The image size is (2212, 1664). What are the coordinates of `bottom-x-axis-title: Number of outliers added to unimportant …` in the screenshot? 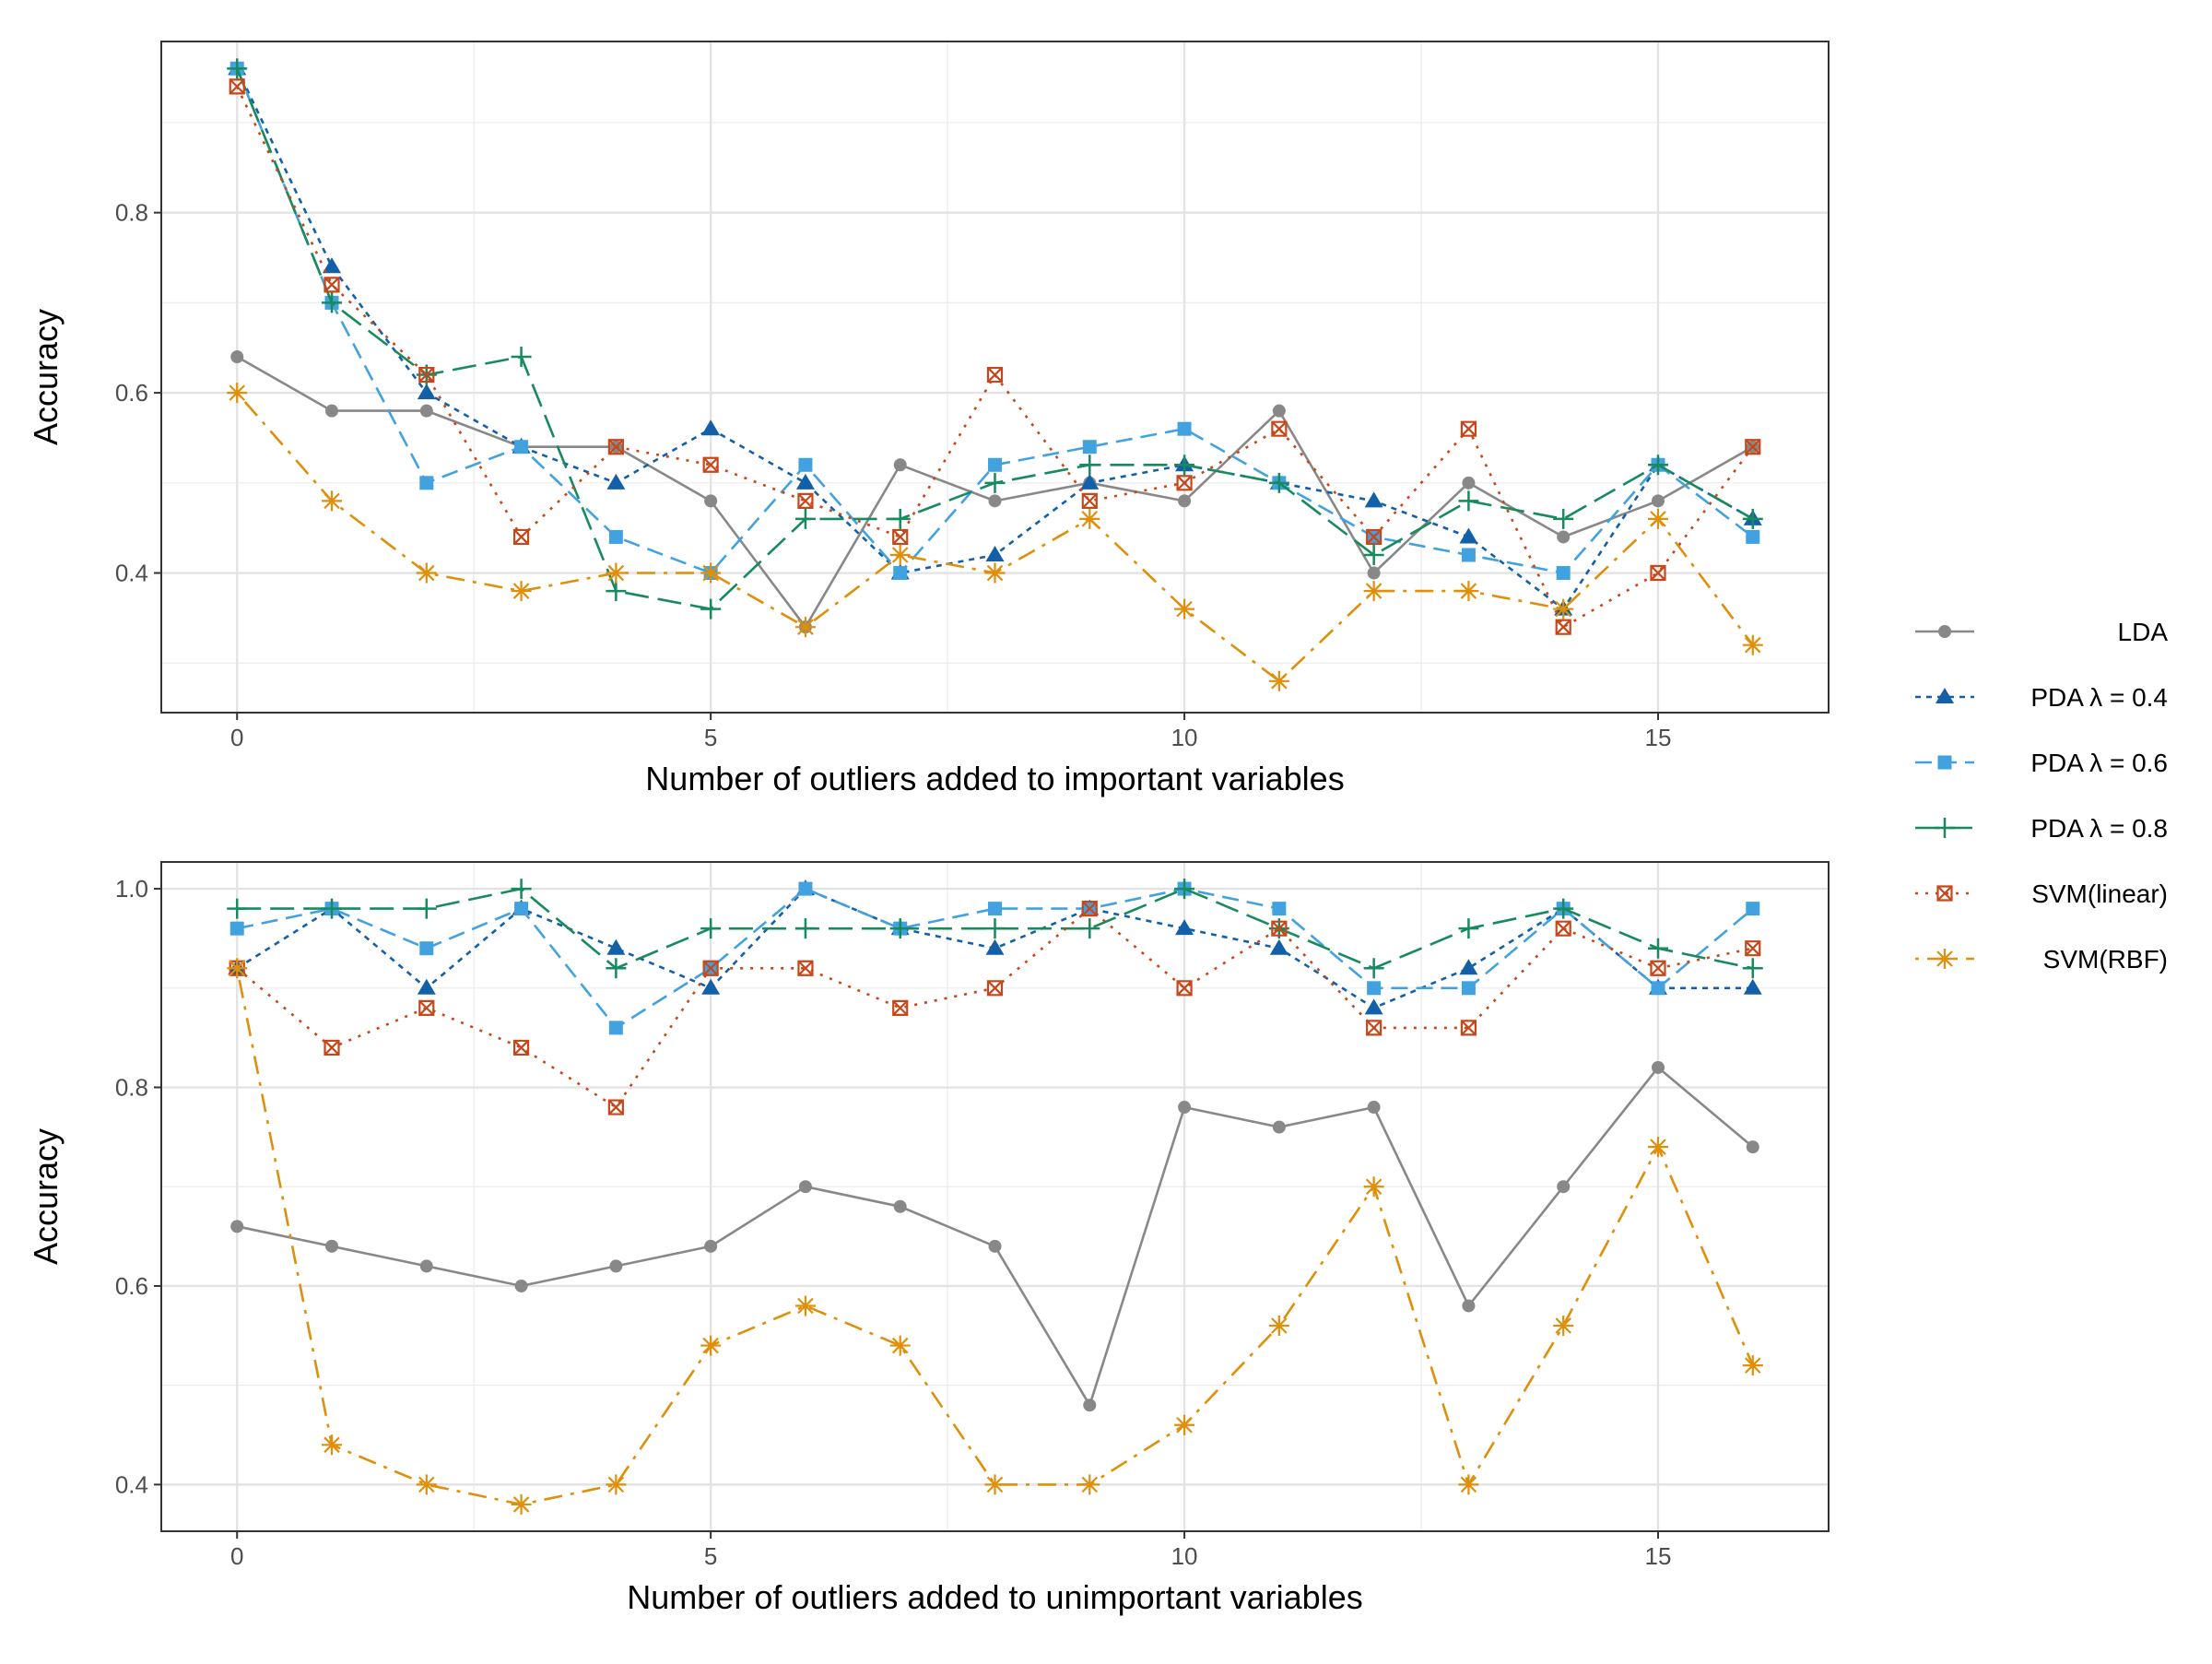 It's located at (994, 1597).